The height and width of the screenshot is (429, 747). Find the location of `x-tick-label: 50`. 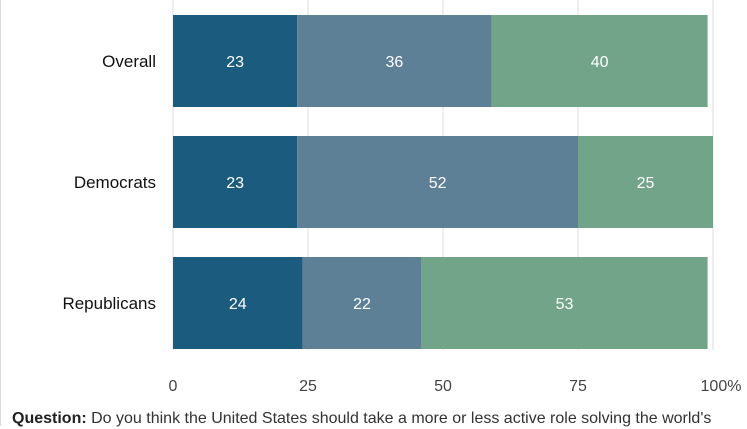

x-tick-label: 50 is located at coordinates (443, 386).